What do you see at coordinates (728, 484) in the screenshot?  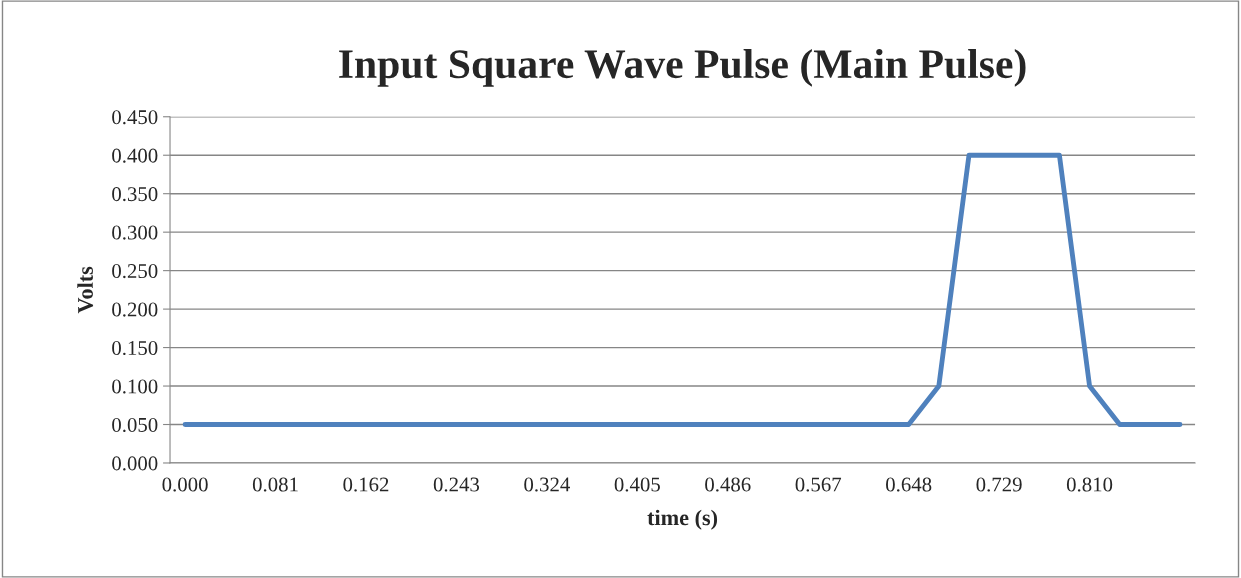 I see `x-tick-label: 0.486` at bounding box center [728, 484].